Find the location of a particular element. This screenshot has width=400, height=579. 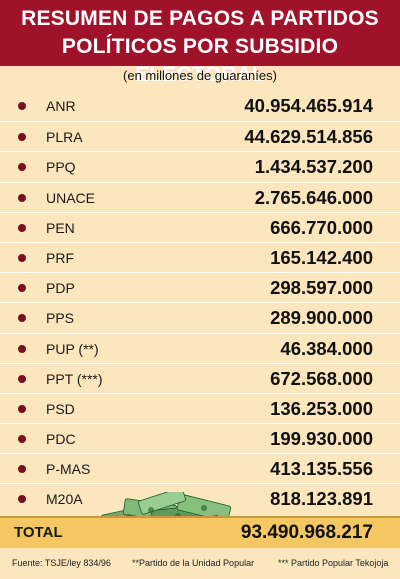

party-name: M20A is located at coordinates (64, 499).